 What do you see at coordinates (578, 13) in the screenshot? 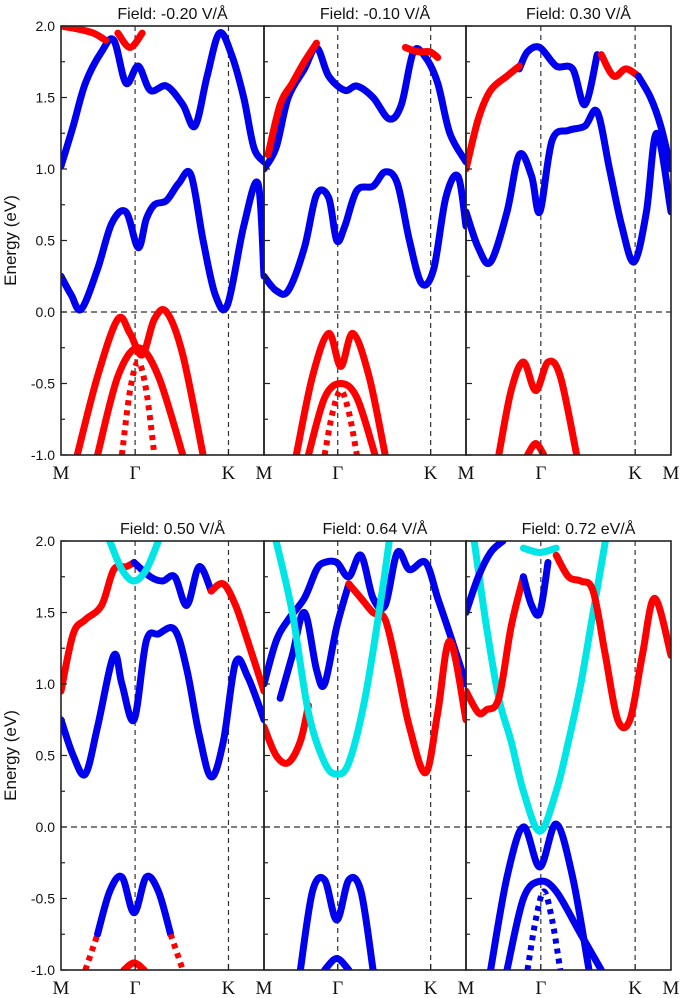
I see `panel-title: Field: 0.30 V/Å` at bounding box center [578, 13].